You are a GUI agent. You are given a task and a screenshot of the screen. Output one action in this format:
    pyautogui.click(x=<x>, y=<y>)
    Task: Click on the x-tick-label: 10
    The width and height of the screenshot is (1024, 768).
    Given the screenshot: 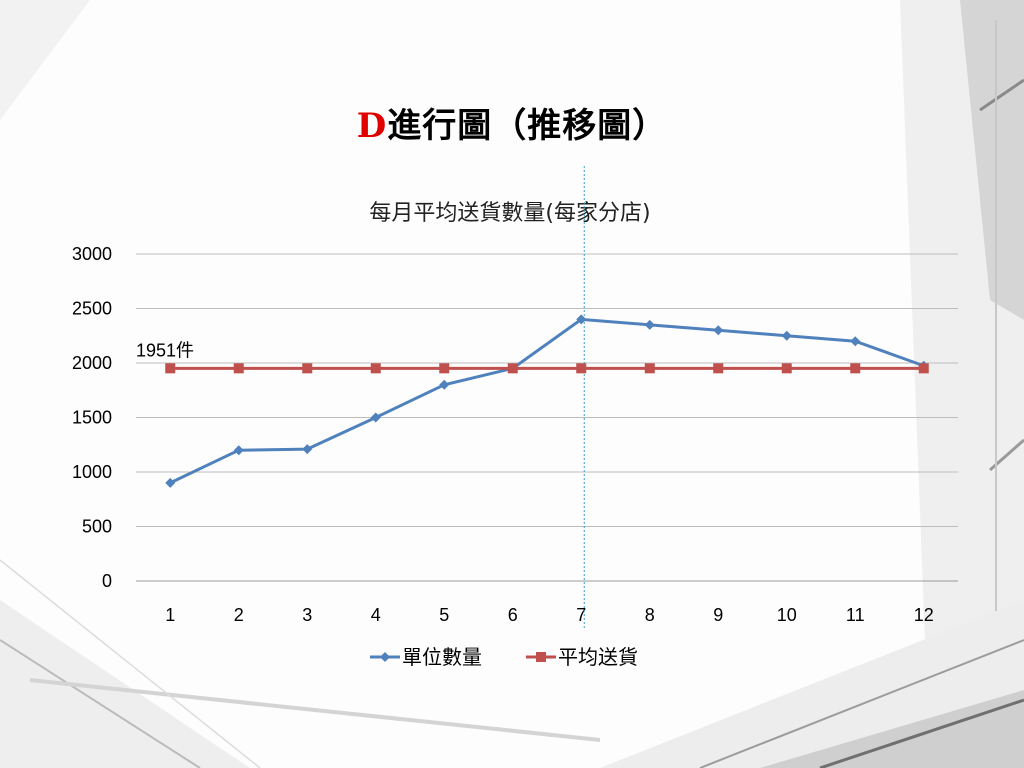 What is the action you would take?
    pyautogui.click(x=787, y=615)
    